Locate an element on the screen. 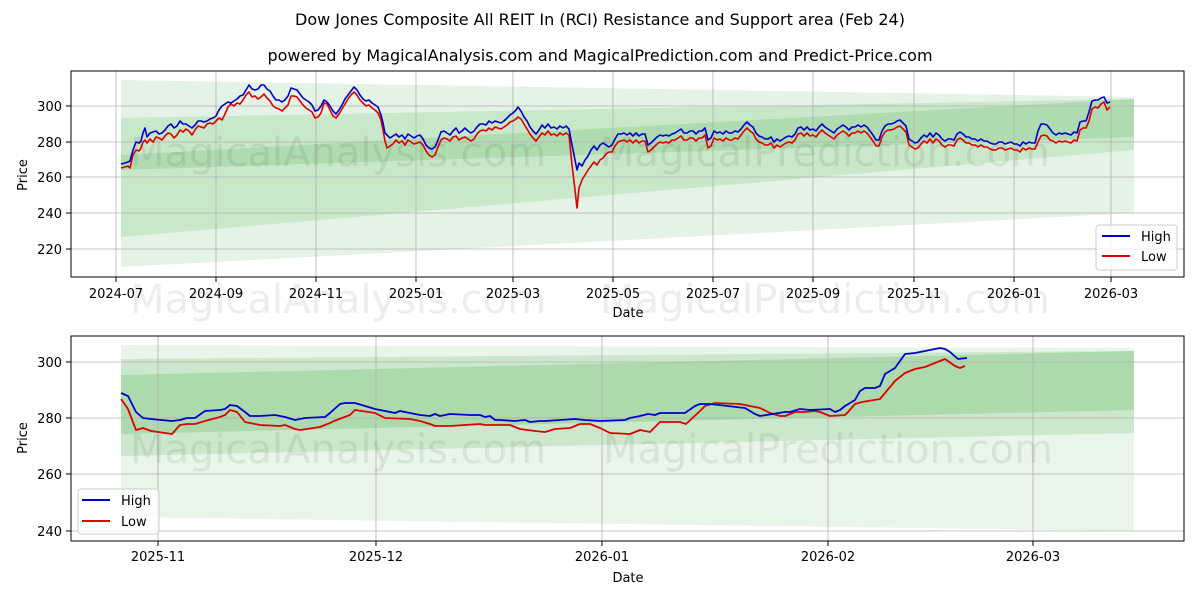 Image resolution: width=1200 pixels, height=600 pixels. watermark-bottom-prediction: MagicalPrediction.com is located at coordinates (828, 450).